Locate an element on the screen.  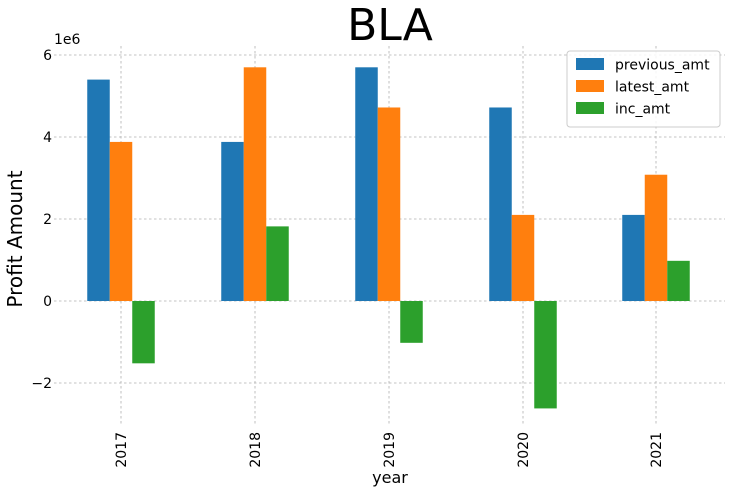
legend-box is located at coordinates (643, 89).